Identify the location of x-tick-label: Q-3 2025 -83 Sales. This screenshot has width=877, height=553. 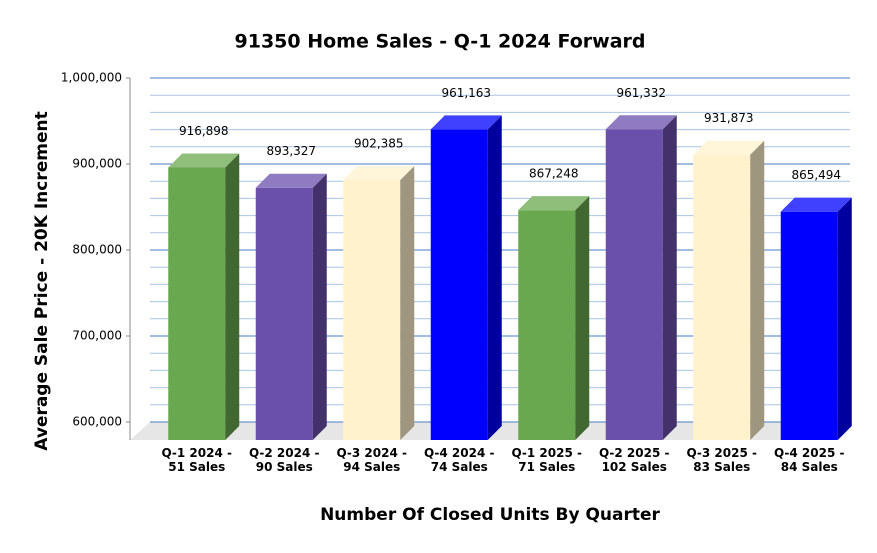
(722, 460).